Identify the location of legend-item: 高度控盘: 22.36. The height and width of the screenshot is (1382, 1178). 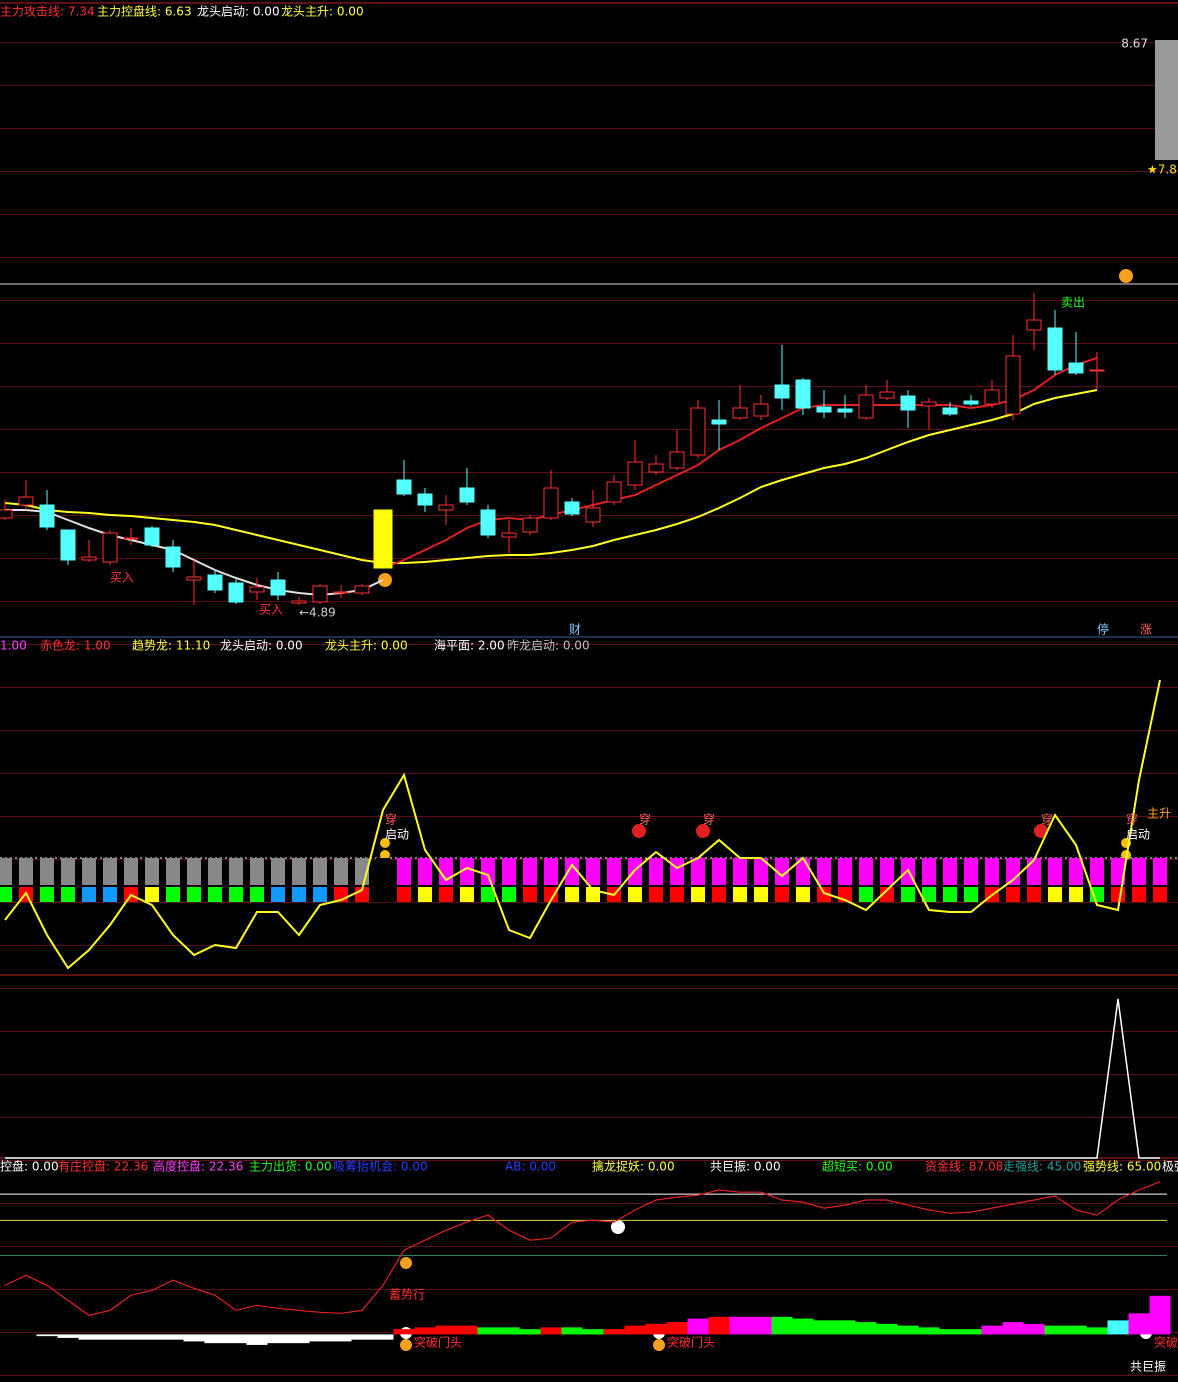
(198, 1166).